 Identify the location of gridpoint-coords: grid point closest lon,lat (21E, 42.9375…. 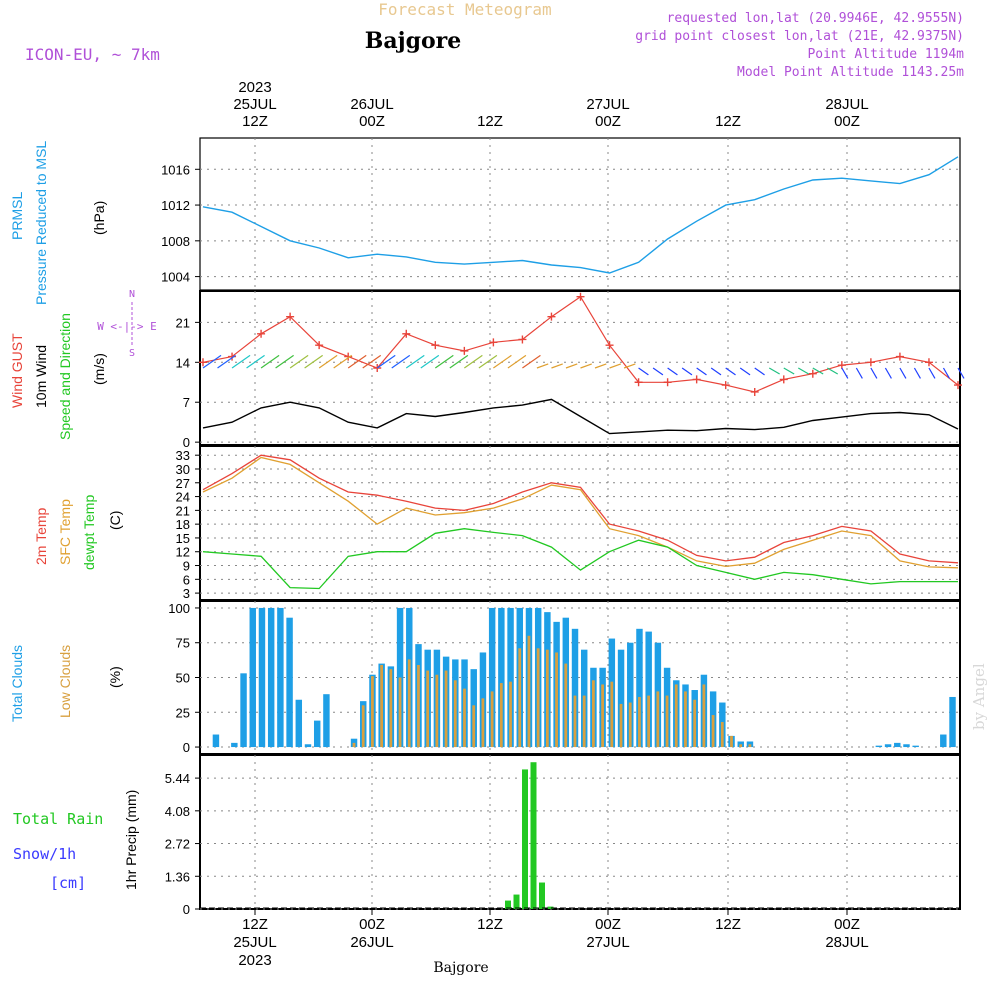
(799, 36).